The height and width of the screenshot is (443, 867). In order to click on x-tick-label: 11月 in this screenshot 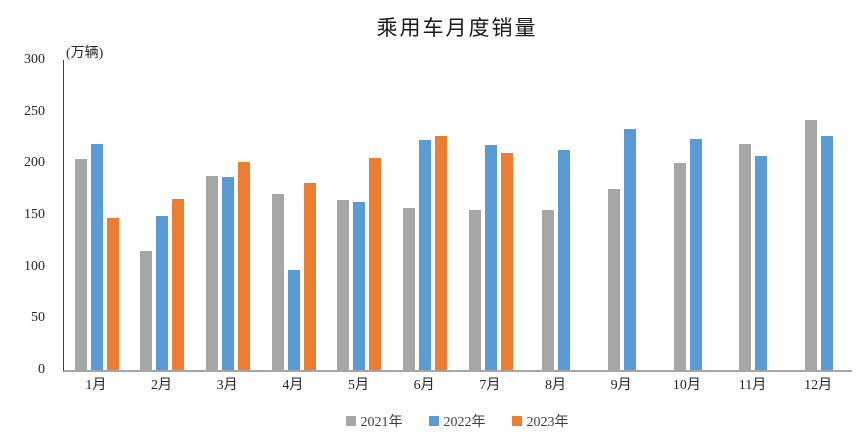, I will do `click(752, 385)`.